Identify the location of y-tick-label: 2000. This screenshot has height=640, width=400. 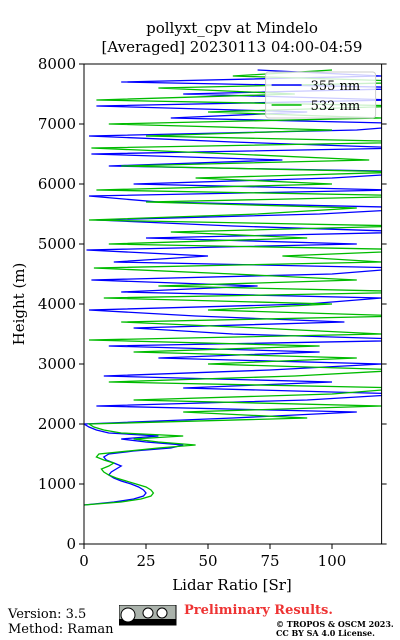
(57, 424).